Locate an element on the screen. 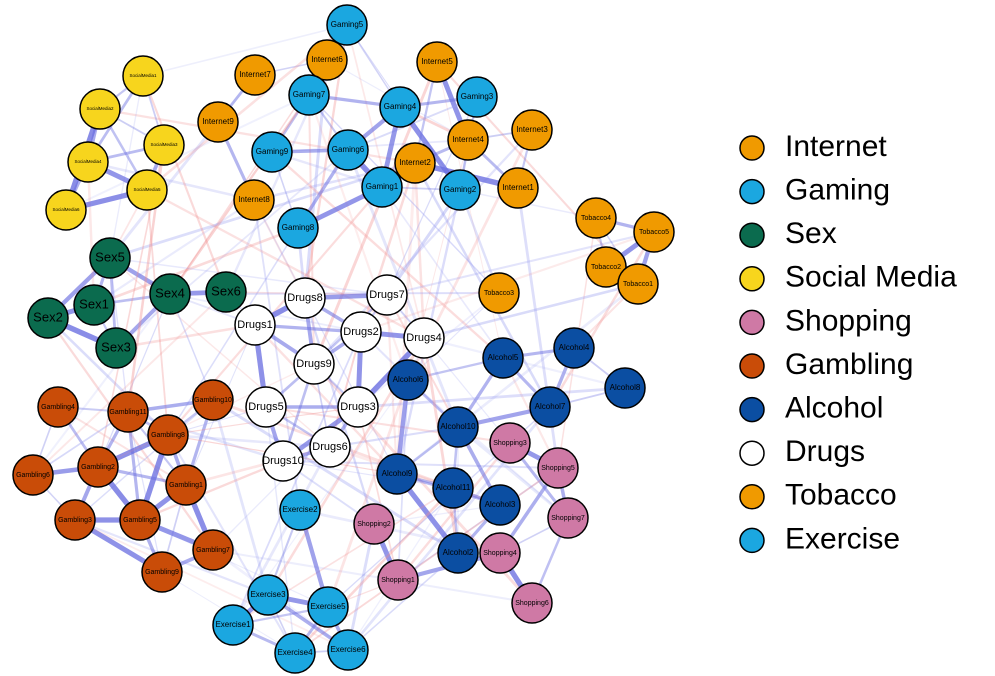 This screenshot has width=995, height=676. node-label: Shopping7 is located at coordinates (568, 518).